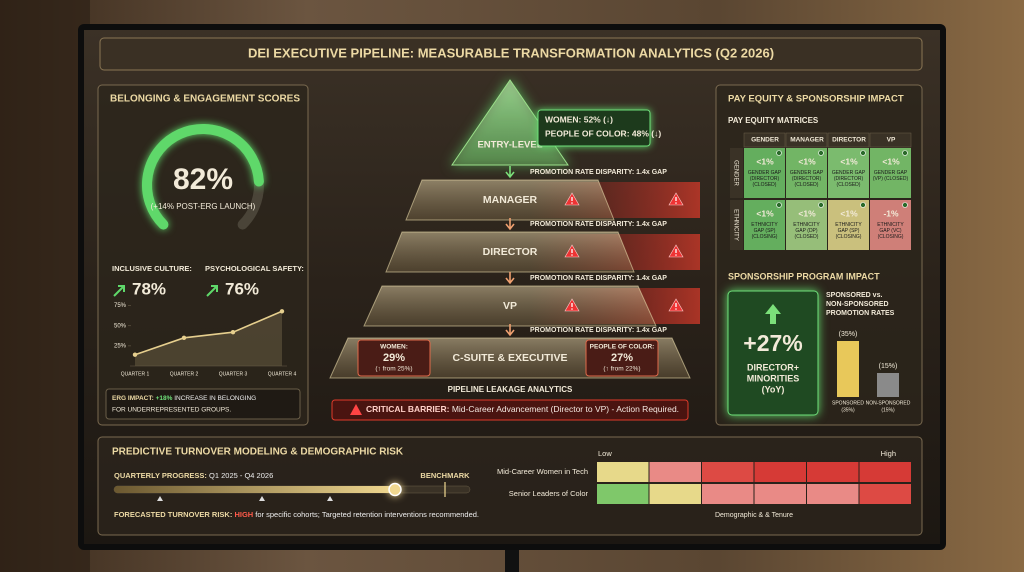  What do you see at coordinates (233, 332) in the screenshot?
I see `line-point` at bounding box center [233, 332].